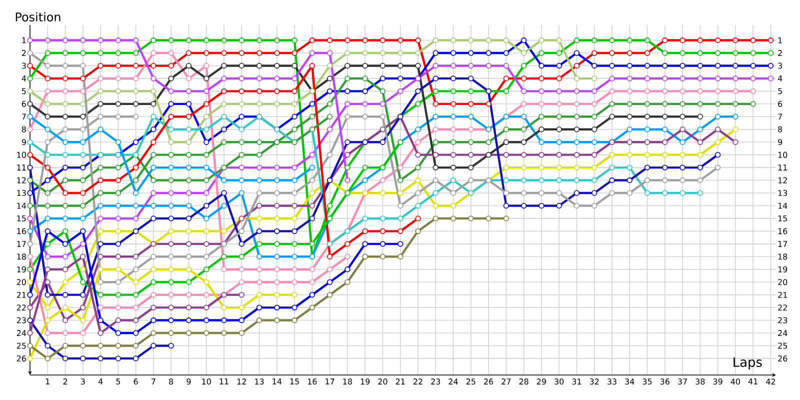 The height and width of the screenshot is (400, 800). Describe the element at coordinates (748, 363) in the screenshot. I see `x-axis-title: Laps` at that location.